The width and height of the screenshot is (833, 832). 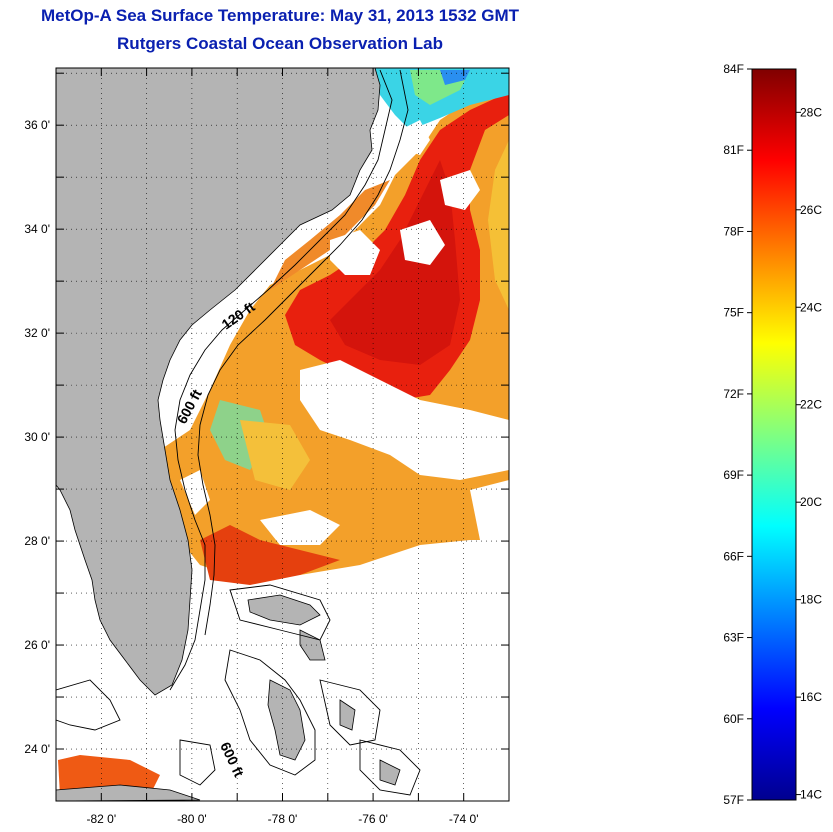 What do you see at coordinates (373, 819) in the screenshot?
I see `longitude-tick-label: -76 0'` at bounding box center [373, 819].